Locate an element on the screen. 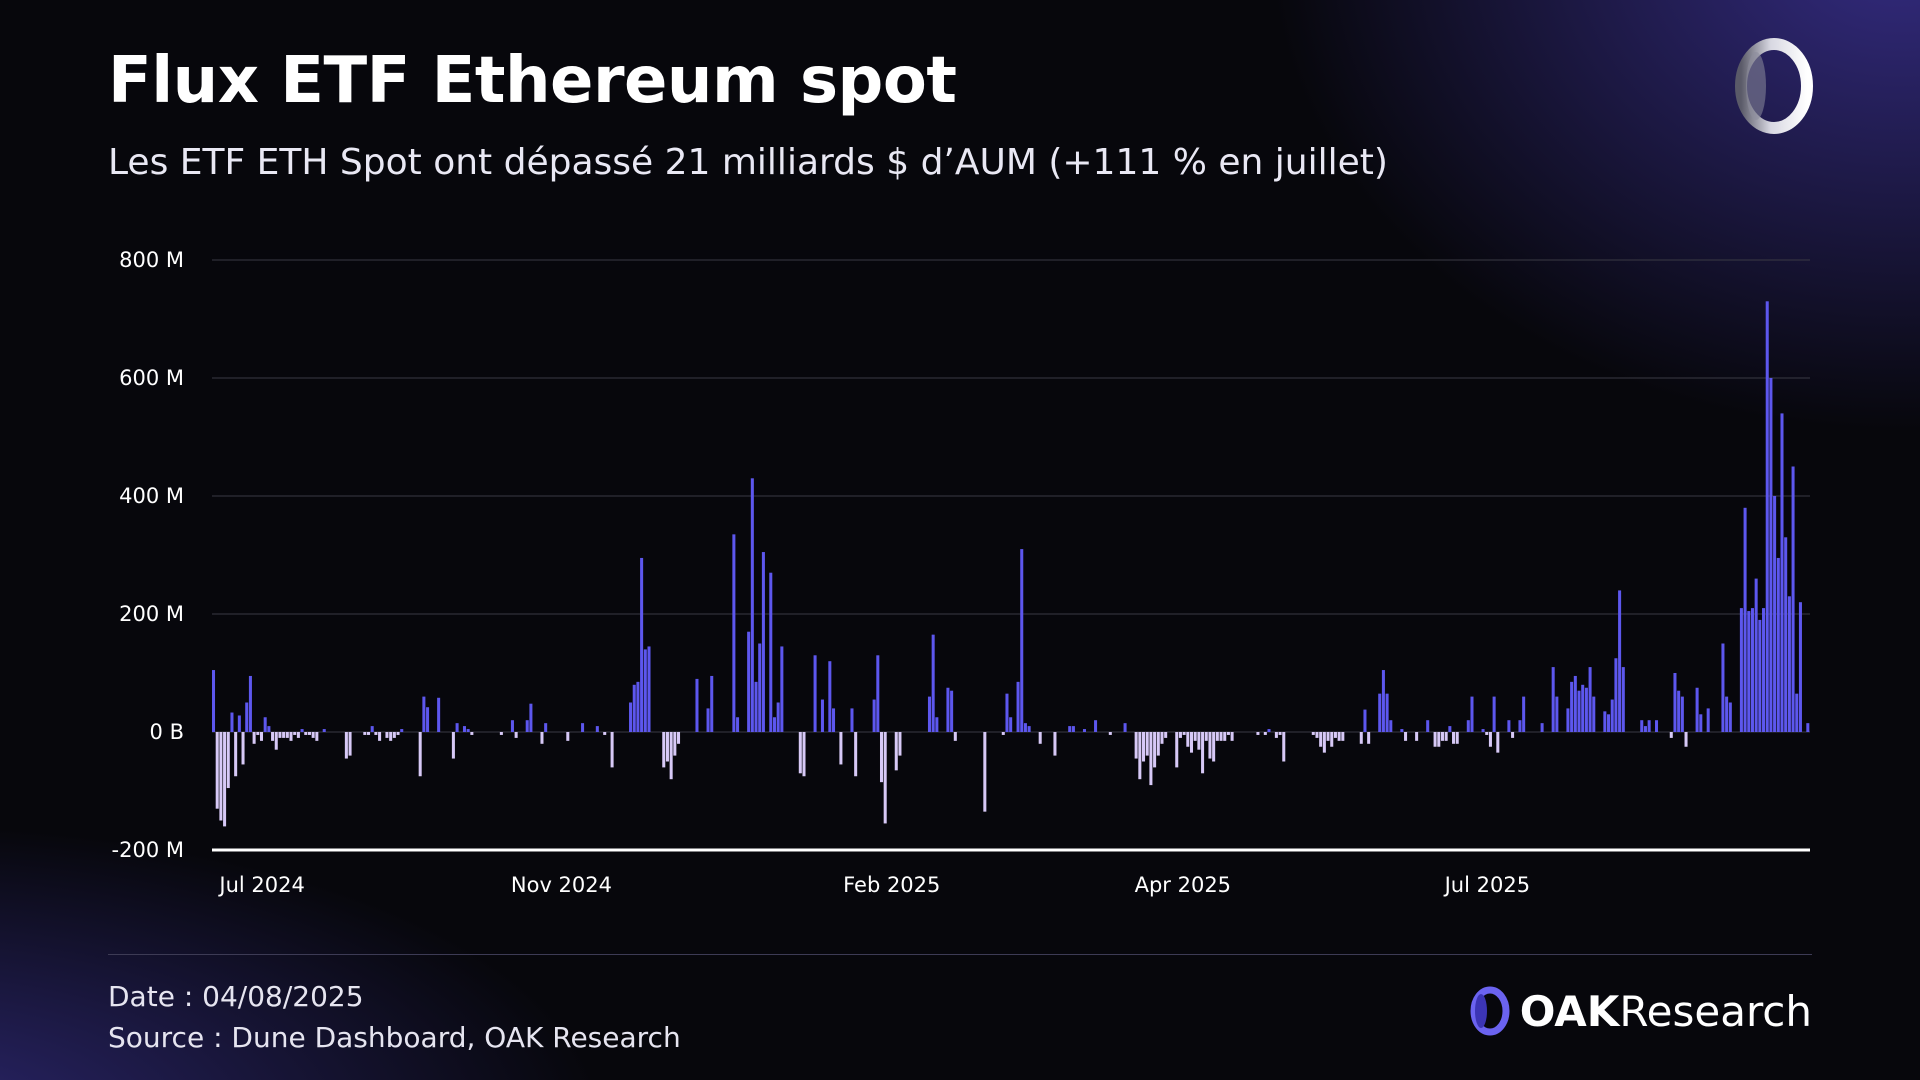  brand-name-bold: OAK is located at coordinates (1569, 1011).